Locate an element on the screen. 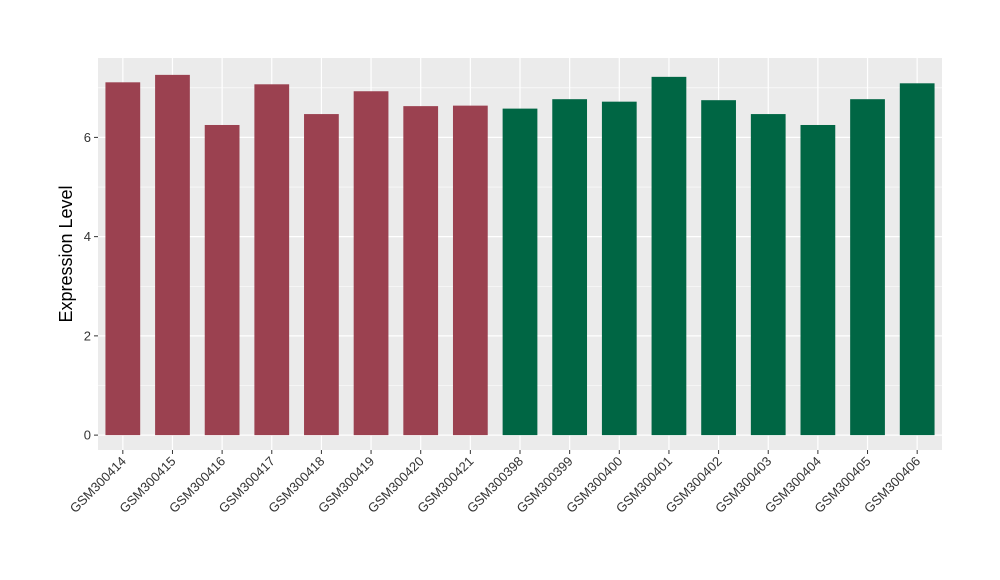 The width and height of the screenshot is (1000, 580). bar-GSM300402 is located at coordinates (718, 268).